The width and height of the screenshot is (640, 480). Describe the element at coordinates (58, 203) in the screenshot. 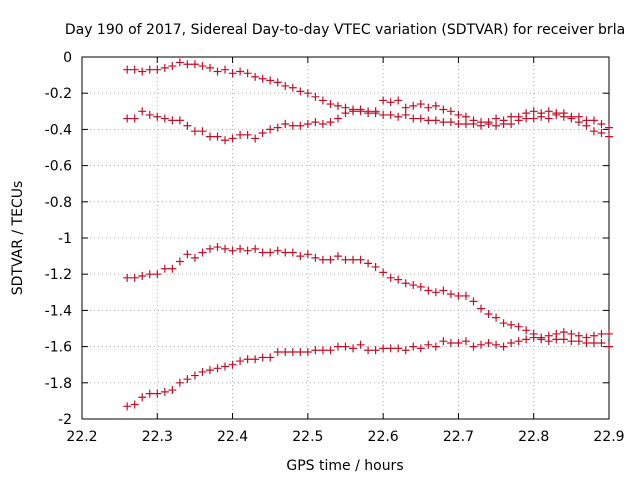

I see `y-tick-label: -0.8` at that location.